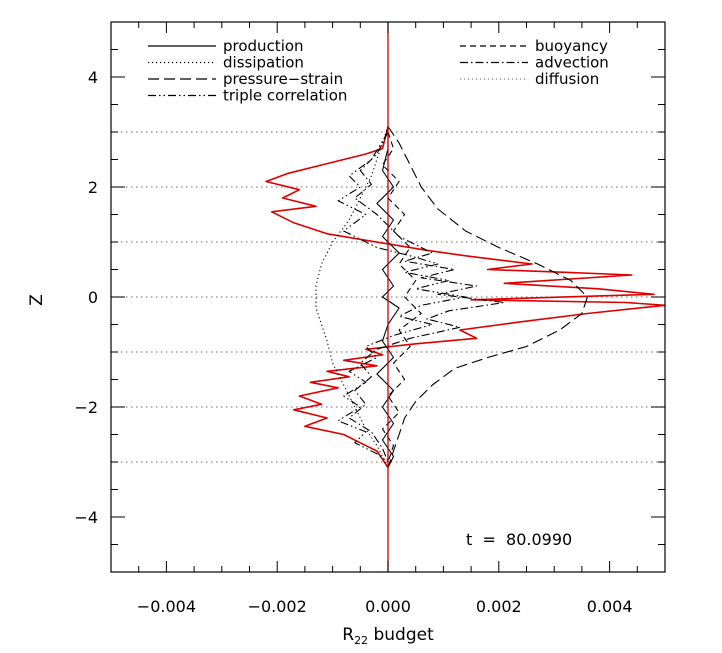  What do you see at coordinates (263, 46) in the screenshot?
I see `legend-label: production` at bounding box center [263, 46].